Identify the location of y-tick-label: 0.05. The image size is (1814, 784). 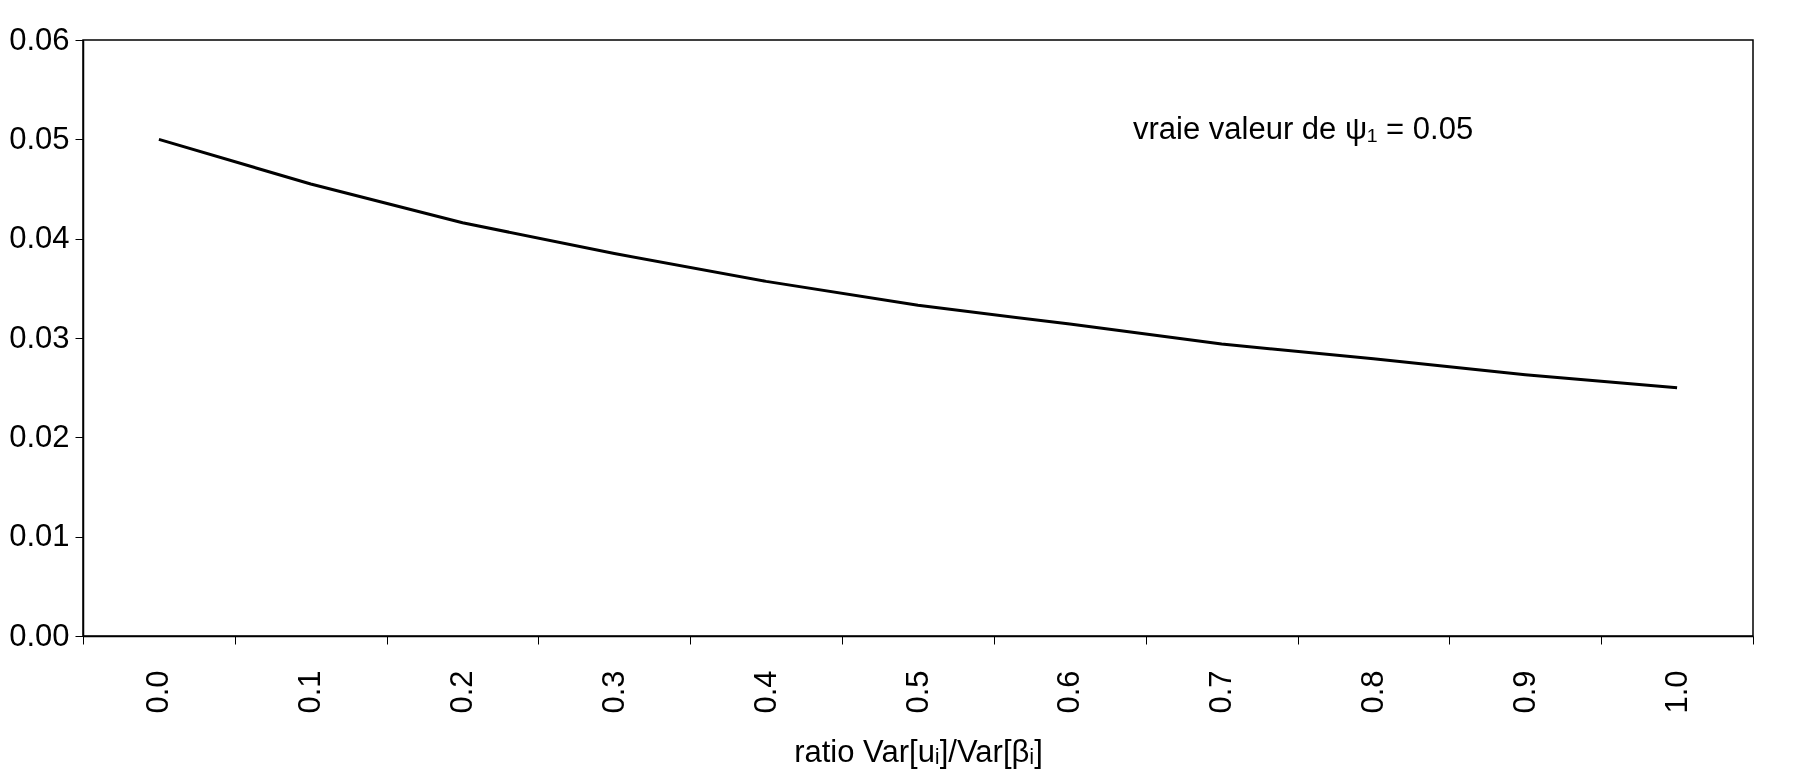
(39, 138).